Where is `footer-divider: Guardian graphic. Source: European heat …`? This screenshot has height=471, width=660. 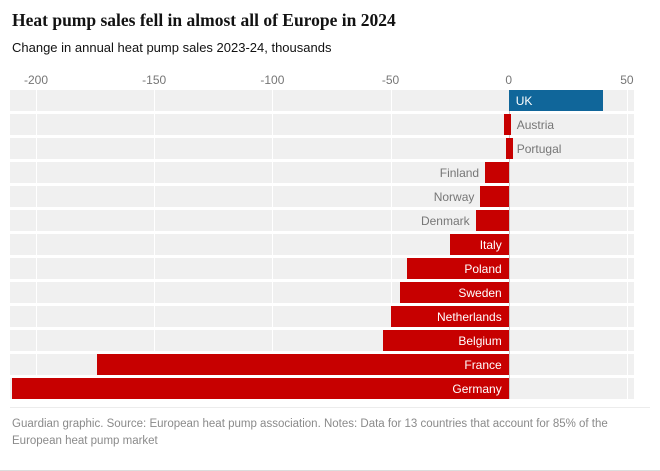 footer-divider: Guardian graphic. Source: European heat … is located at coordinates (330, 429).